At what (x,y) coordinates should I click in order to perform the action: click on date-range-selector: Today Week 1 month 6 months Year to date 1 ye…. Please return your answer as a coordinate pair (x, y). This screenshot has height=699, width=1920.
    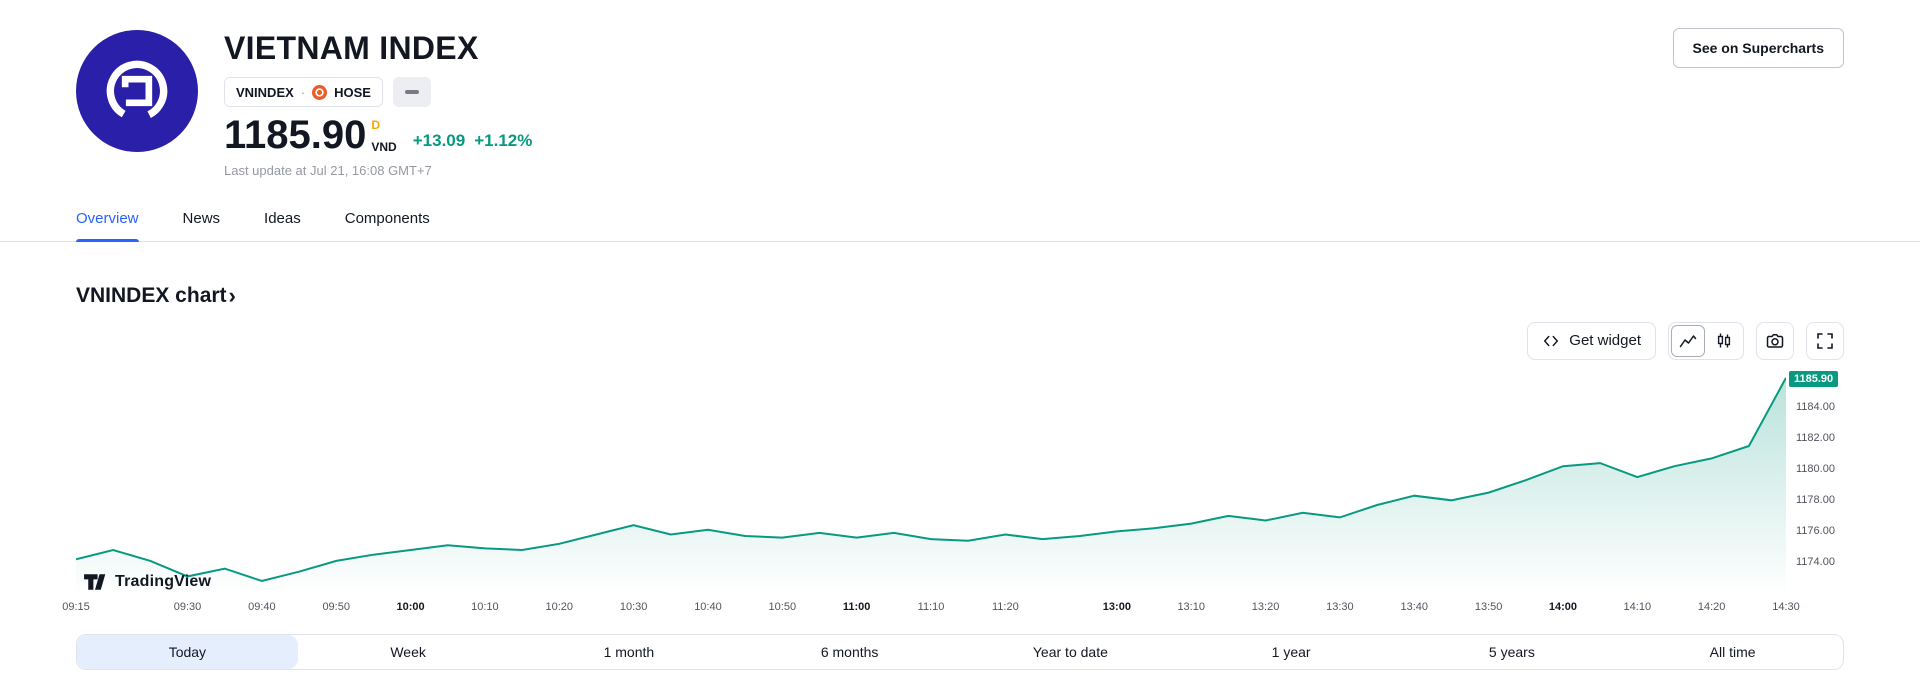
    Looking at the image, I should click on (960, 651).